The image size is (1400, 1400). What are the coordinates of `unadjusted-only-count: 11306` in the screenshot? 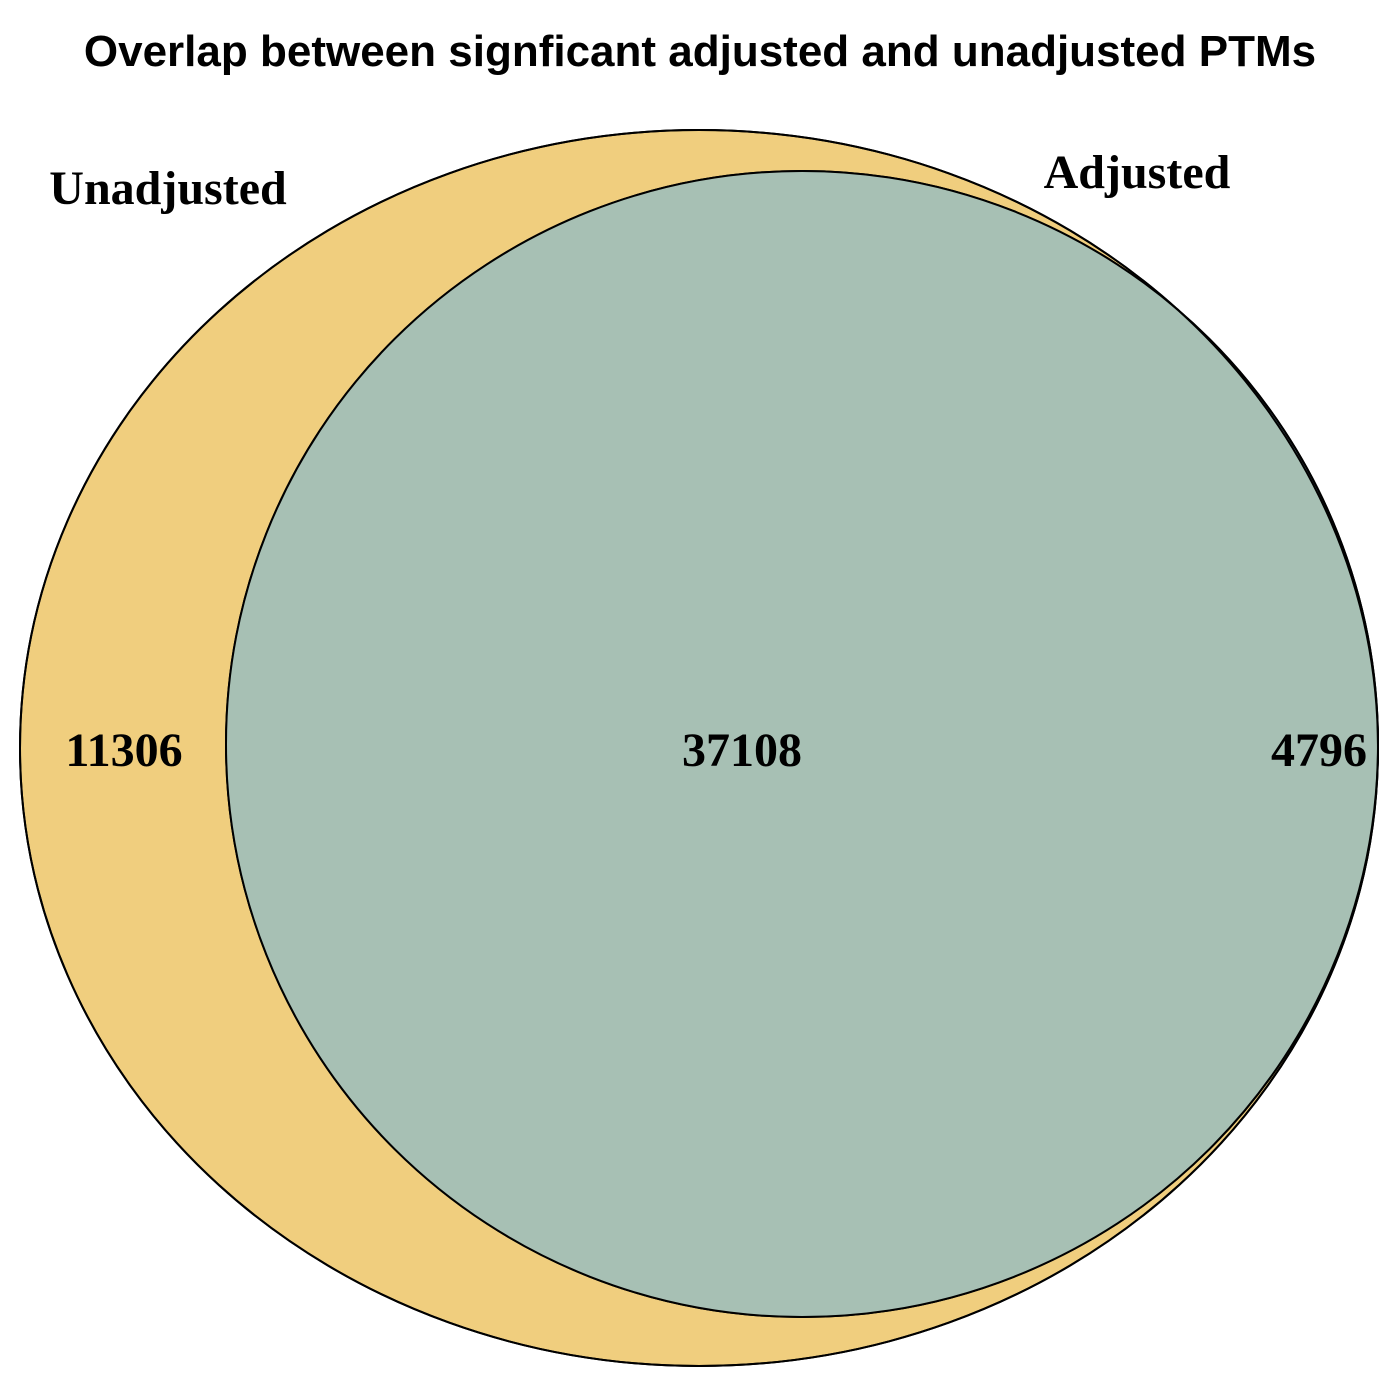 It's located at (123, 750).